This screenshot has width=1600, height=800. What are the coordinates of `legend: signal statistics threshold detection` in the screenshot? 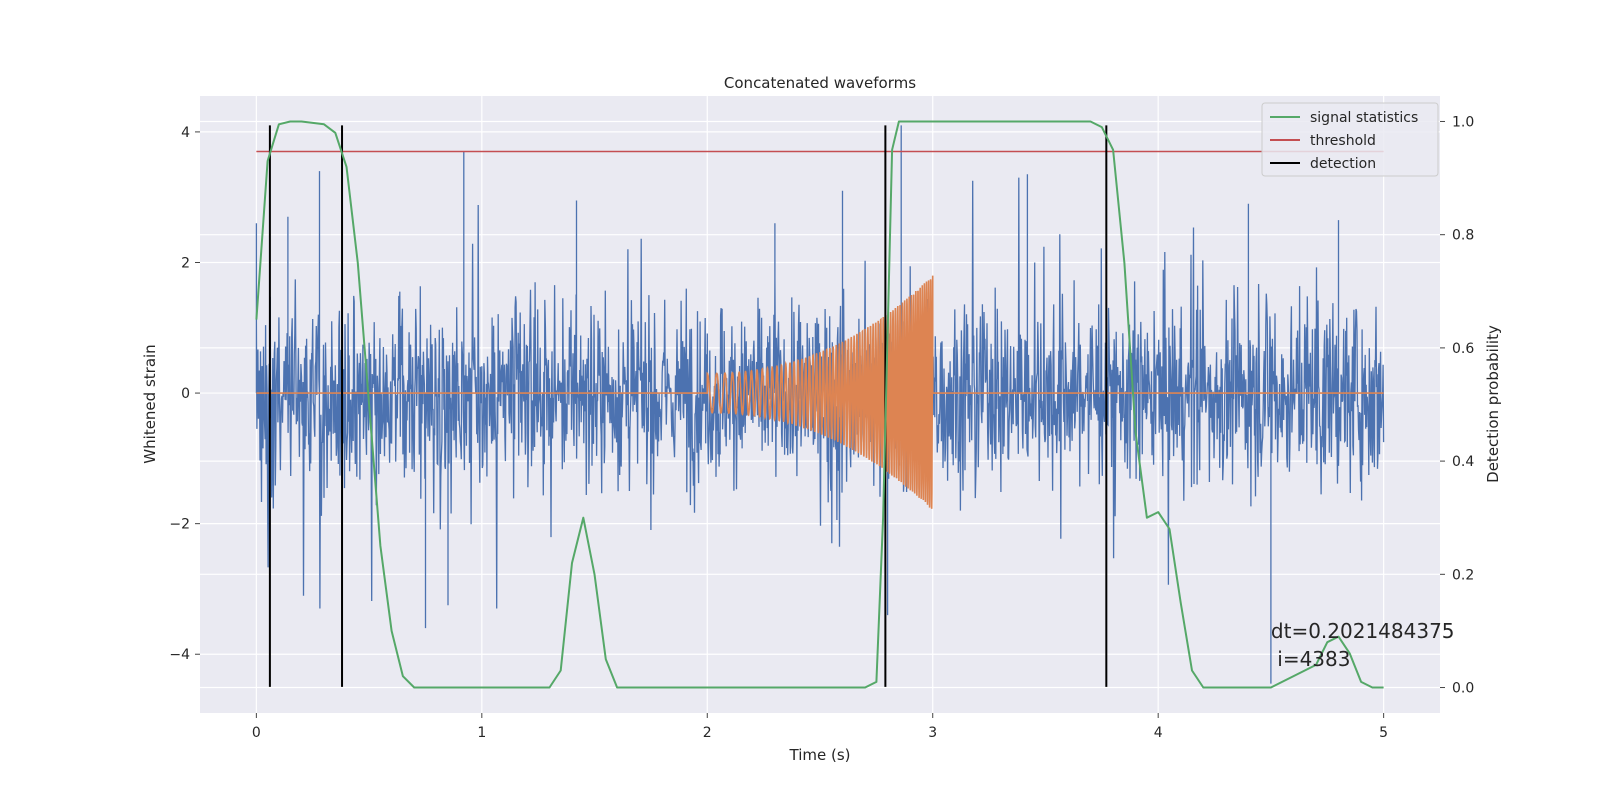 It's located at (1350, 139).